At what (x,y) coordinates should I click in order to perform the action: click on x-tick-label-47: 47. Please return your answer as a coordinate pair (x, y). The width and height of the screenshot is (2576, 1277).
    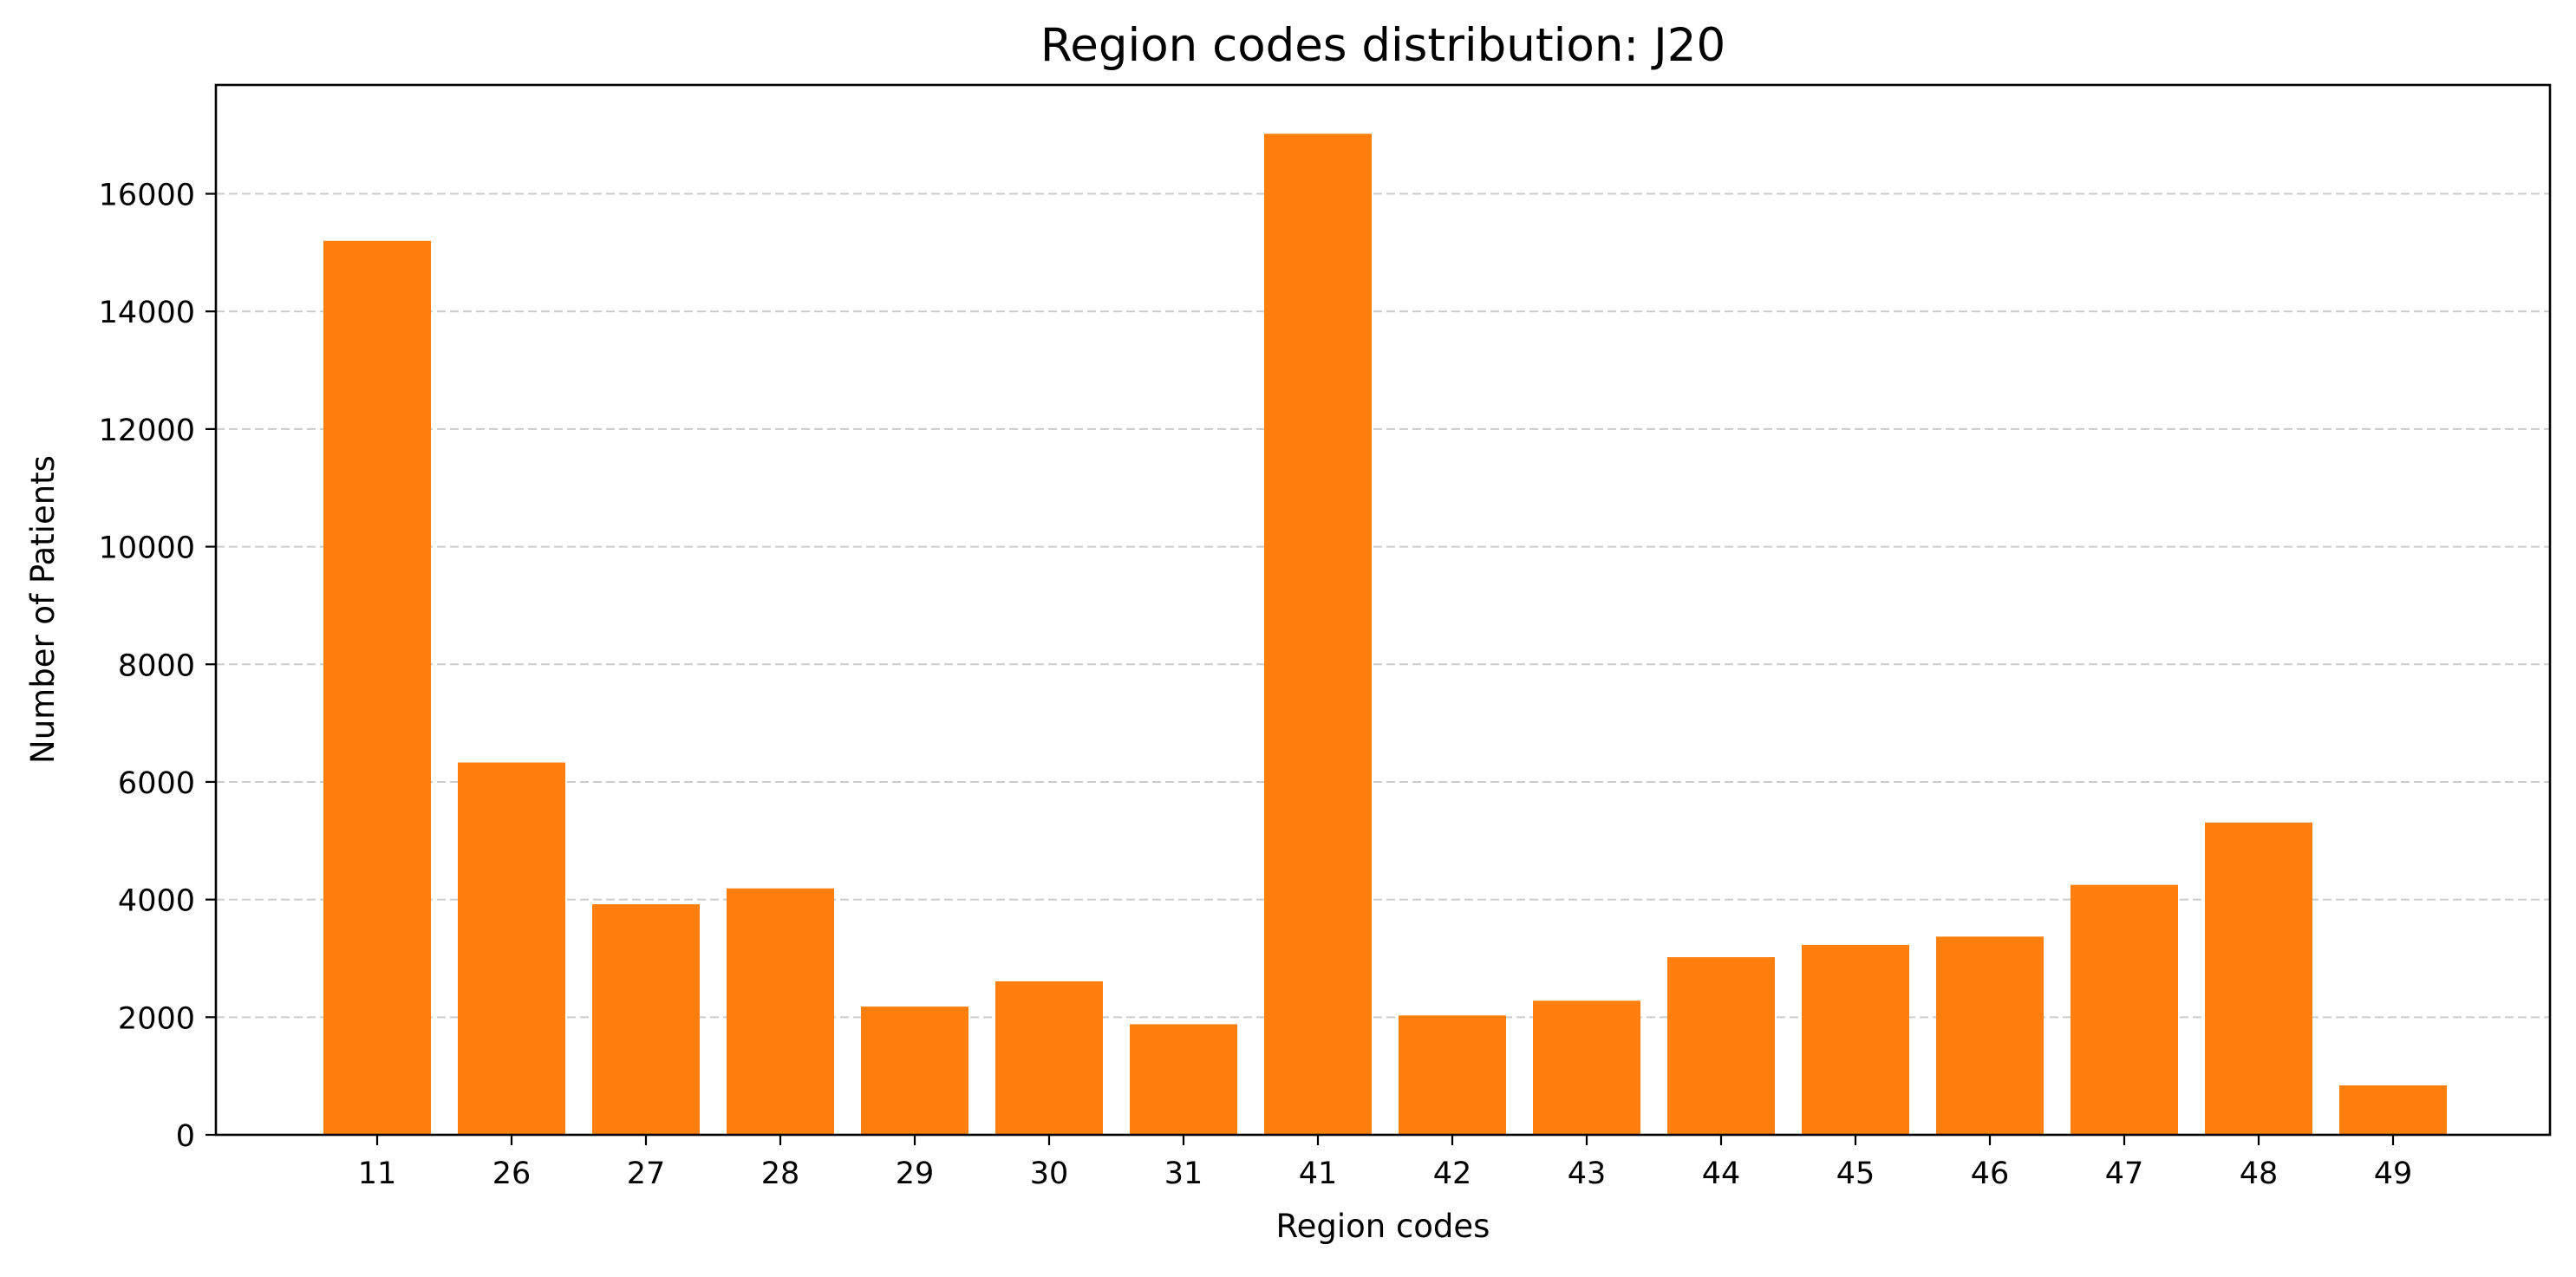
    Looking at the image, I should click on (2125, 1173).